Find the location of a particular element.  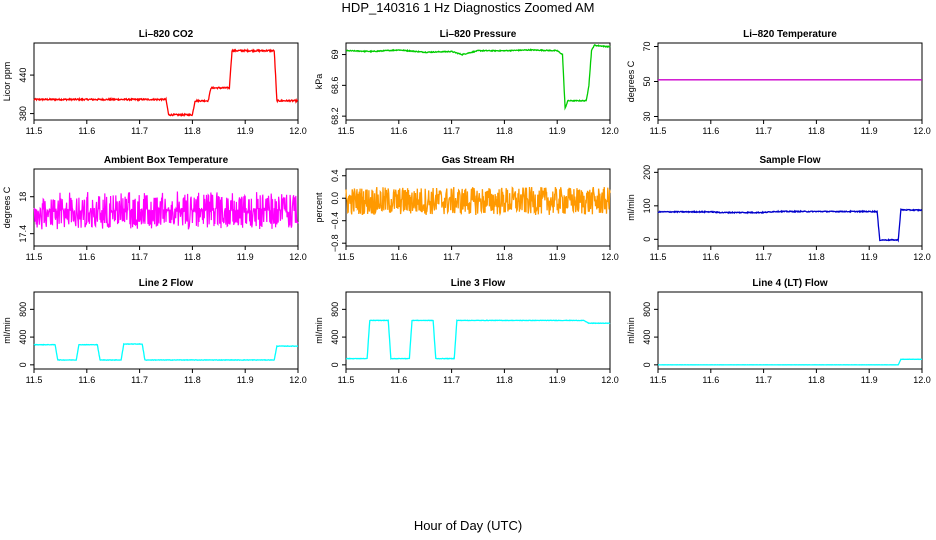

y-tick-label: 17.4 is located at coordinates (23, 234).